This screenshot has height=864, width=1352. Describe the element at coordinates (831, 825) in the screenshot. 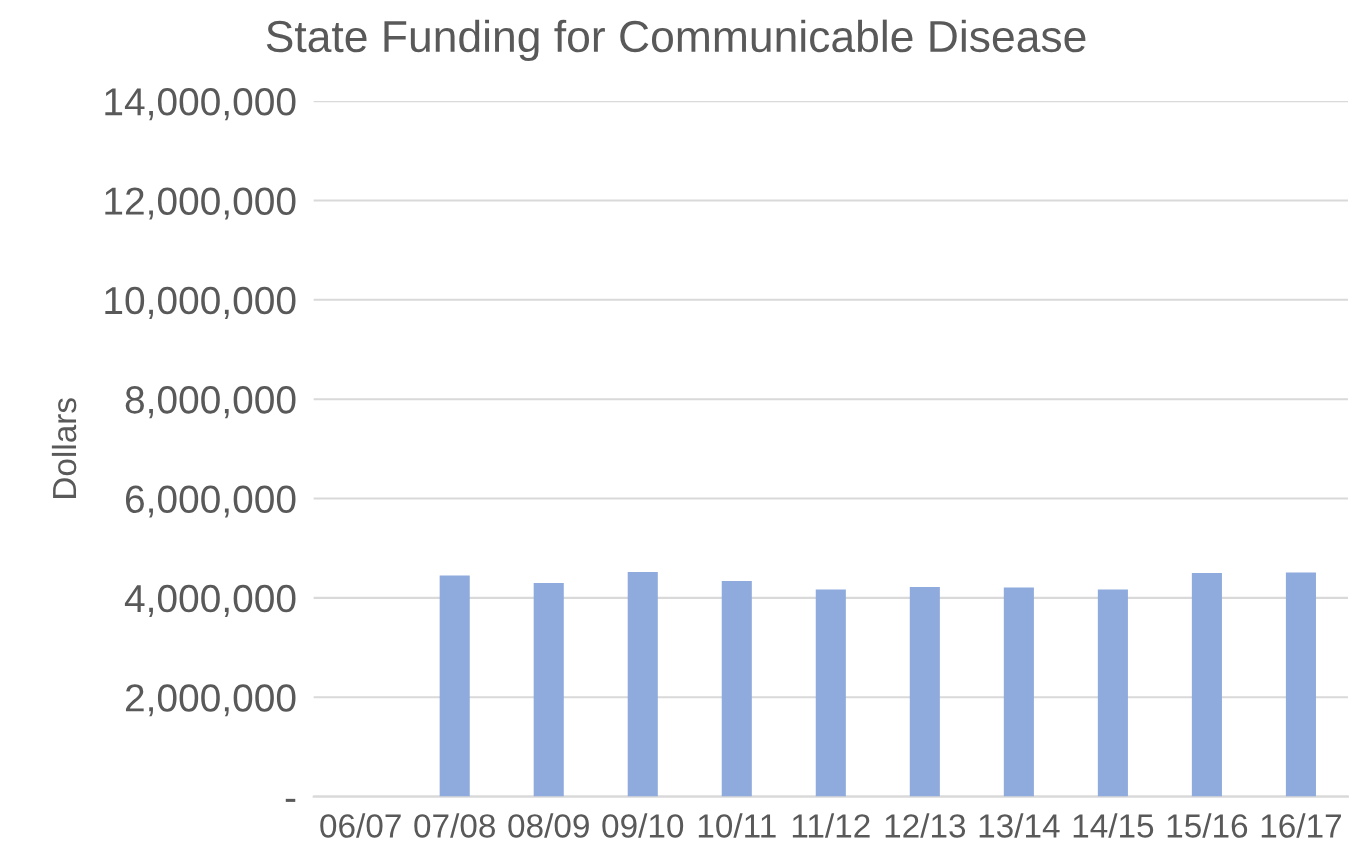

I see `x-tick-label: 11/12` at that location.